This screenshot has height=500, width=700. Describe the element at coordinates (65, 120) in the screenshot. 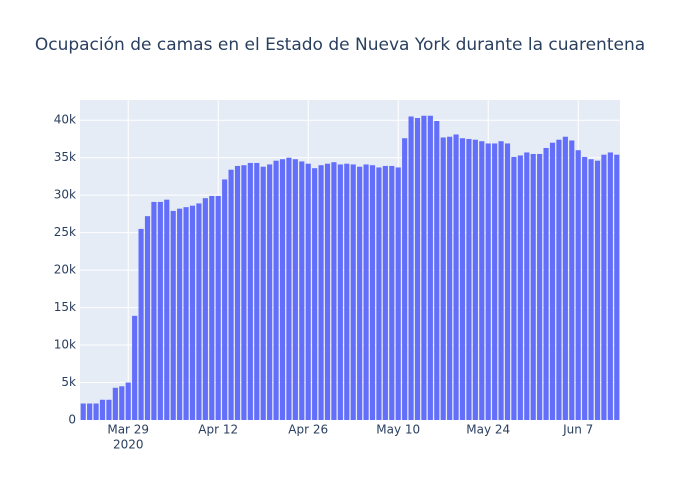

I see `y-tick-label: 40k` at that location.